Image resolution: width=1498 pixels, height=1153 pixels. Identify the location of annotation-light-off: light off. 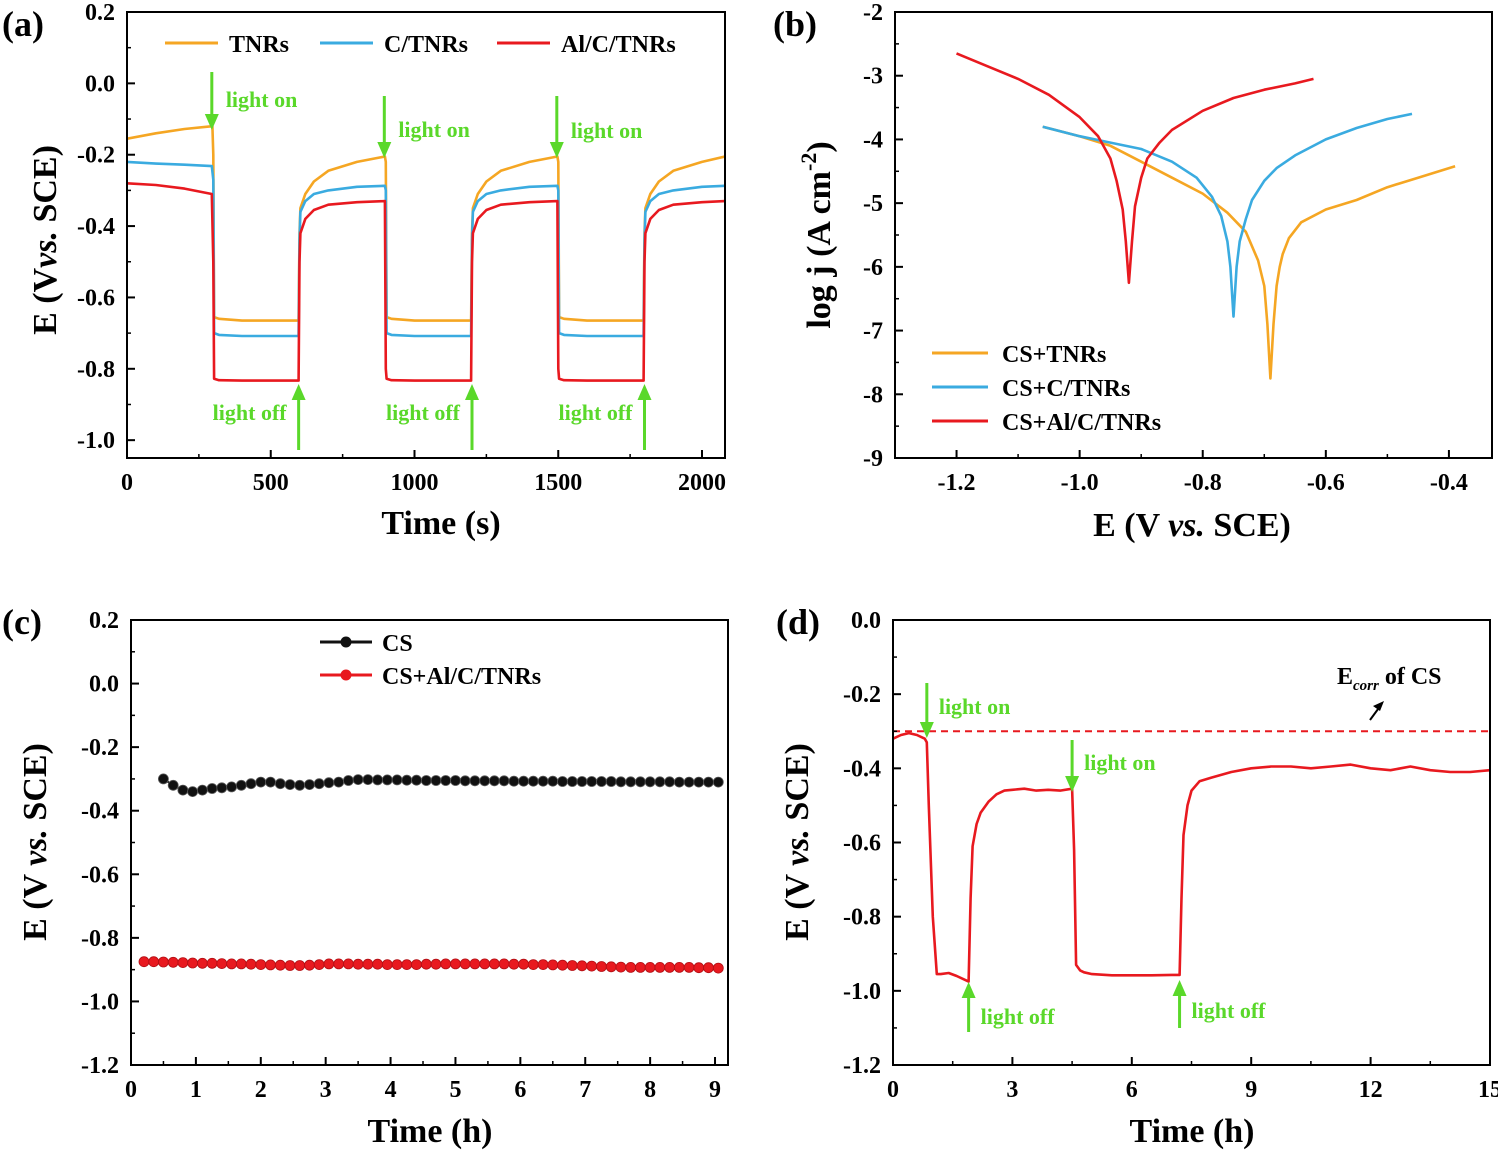
(423, 412).